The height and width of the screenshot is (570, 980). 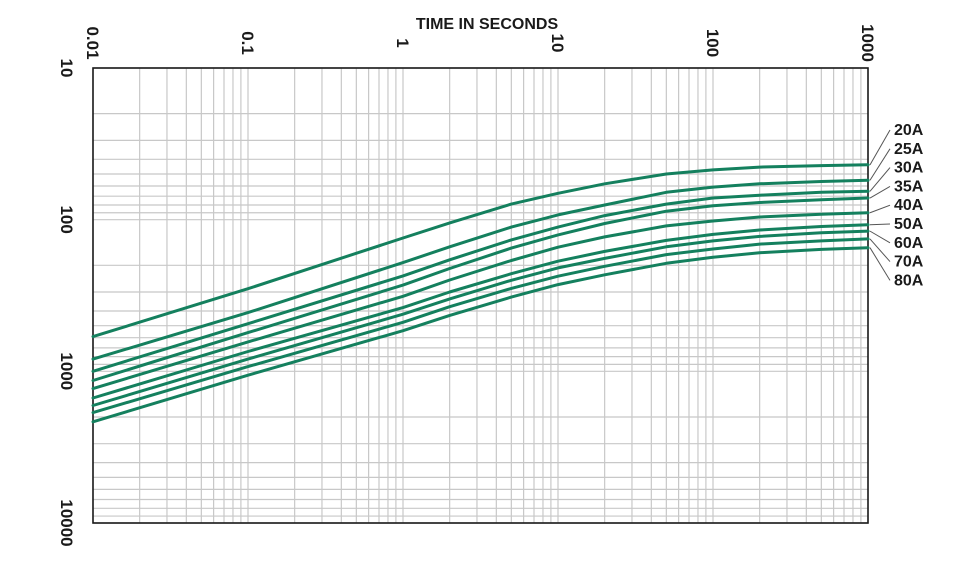 I want to click on series-label-35A: 35A, so click(x=909, y=186).